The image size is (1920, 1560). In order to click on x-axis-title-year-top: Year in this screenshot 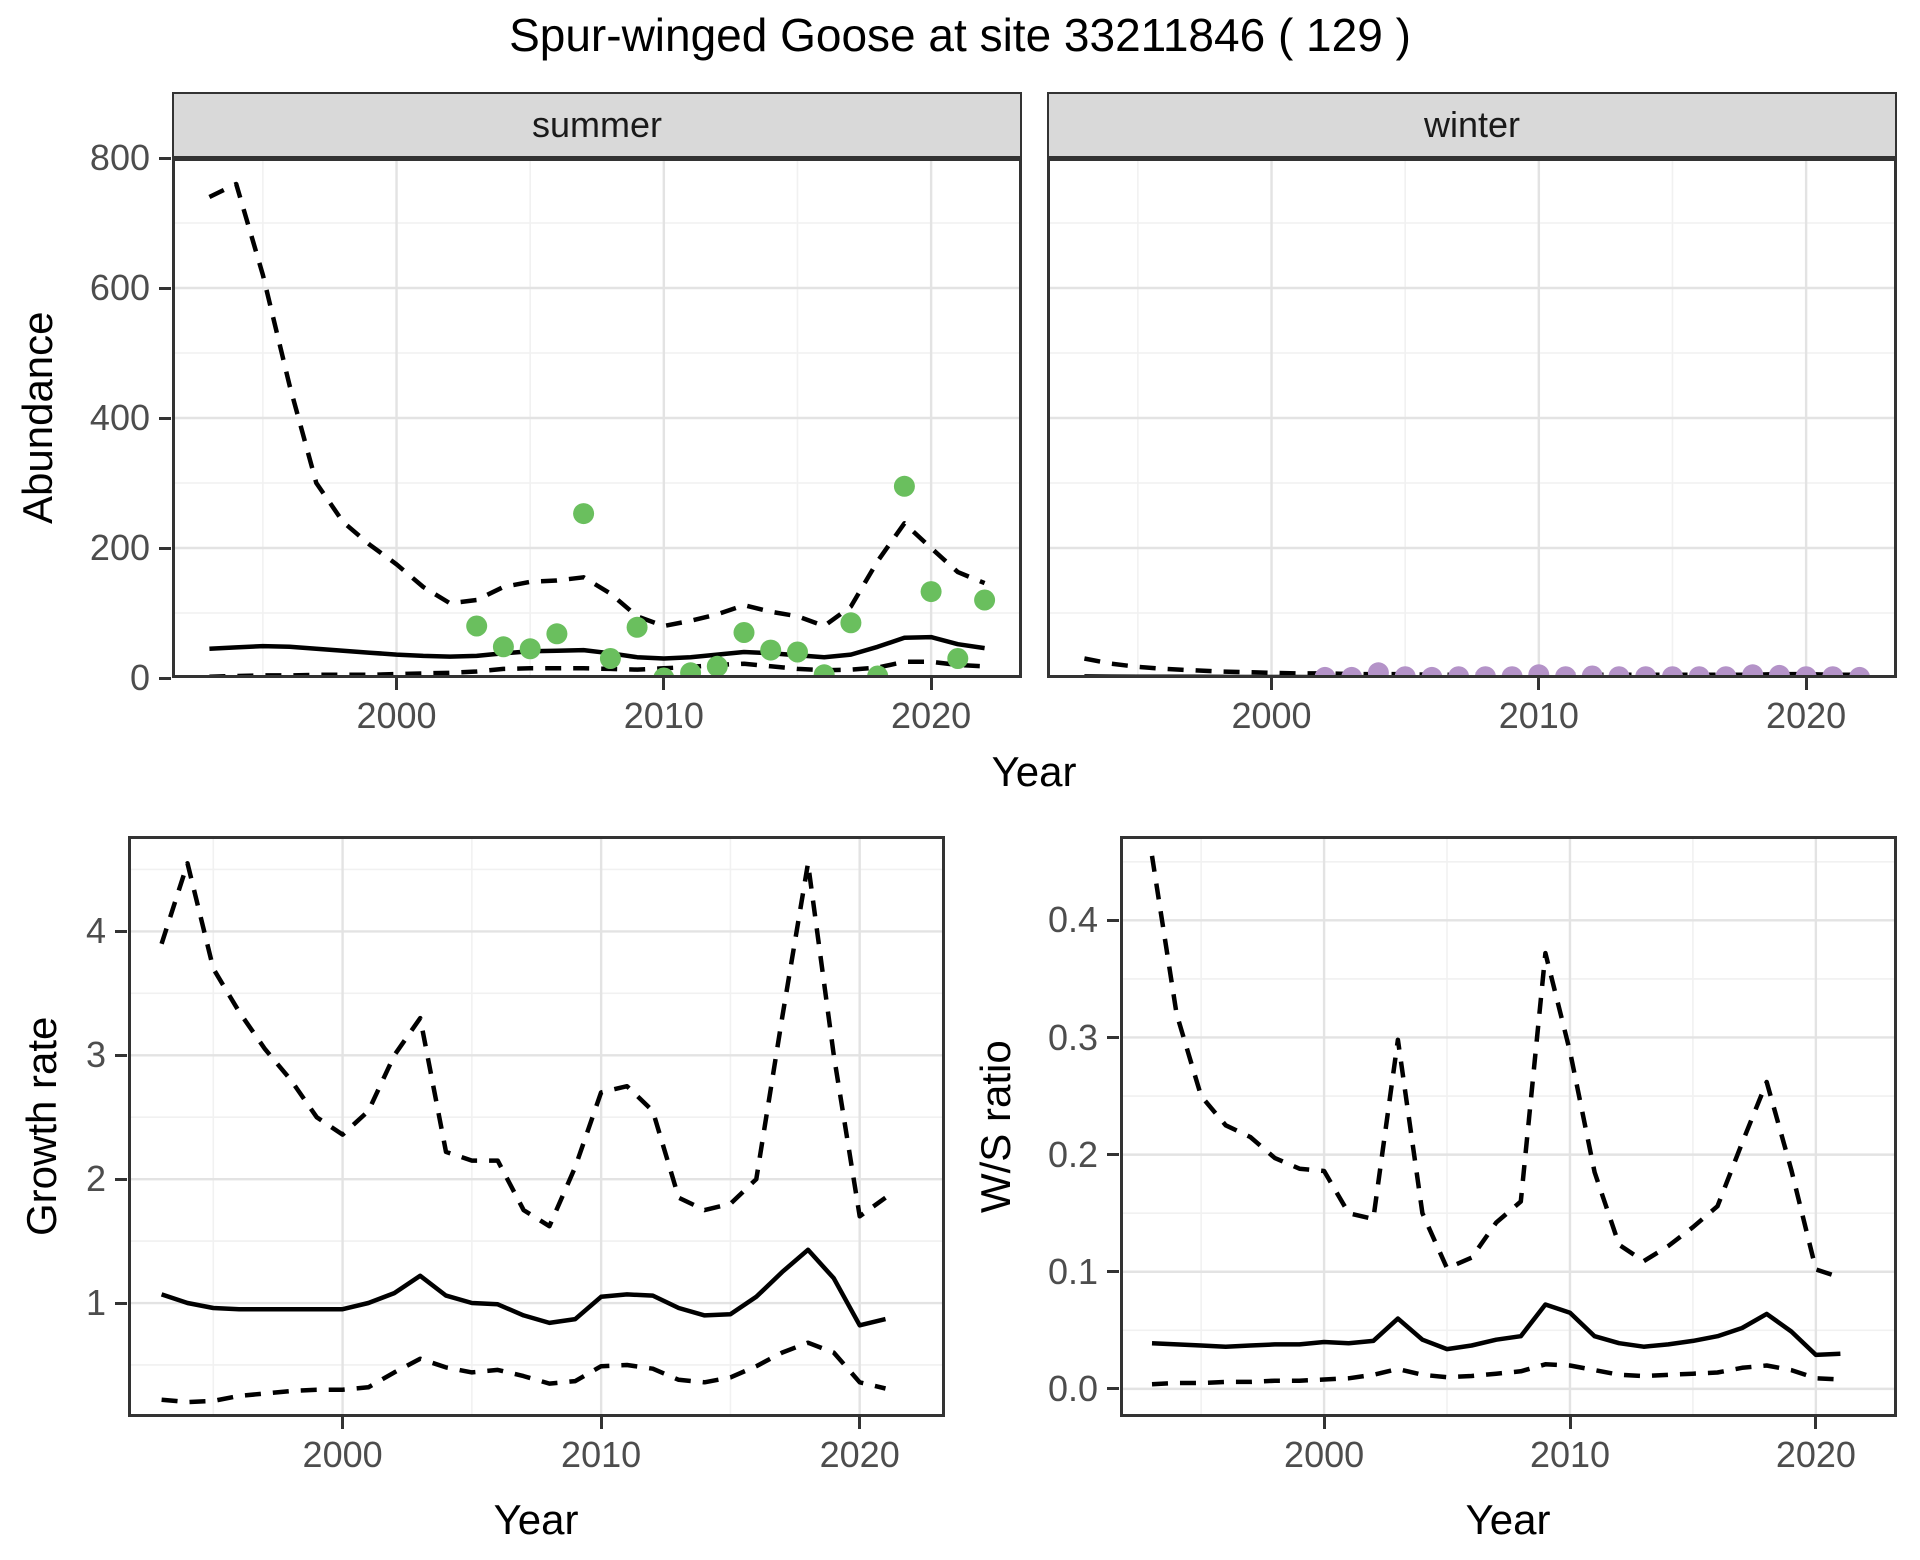, I will do `click(1034, 771)`.